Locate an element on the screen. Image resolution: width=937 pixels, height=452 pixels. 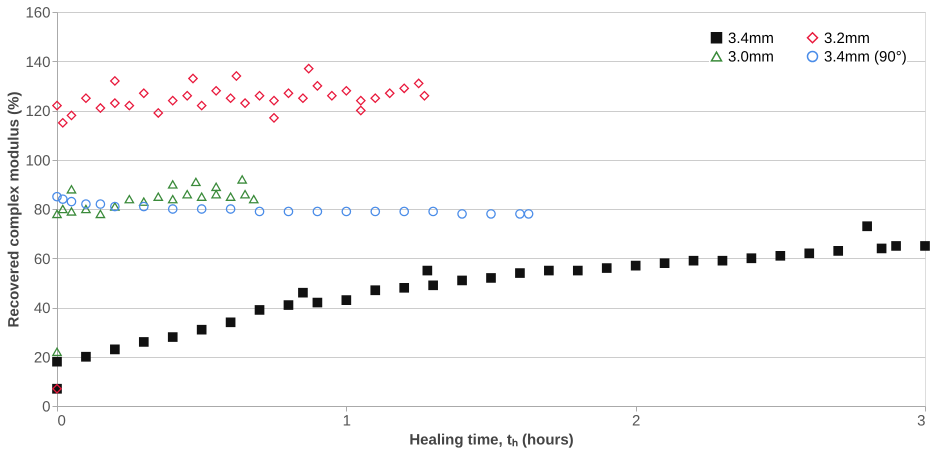
legend-label: 3.4mm (90°) is located at coordinates (865, 57).